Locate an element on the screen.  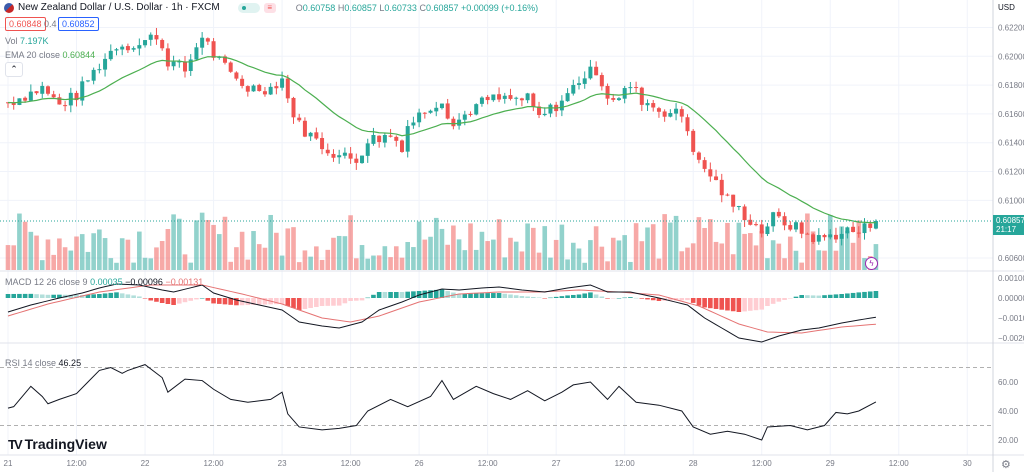
market-status-icon is located at coordinates (248, 7).